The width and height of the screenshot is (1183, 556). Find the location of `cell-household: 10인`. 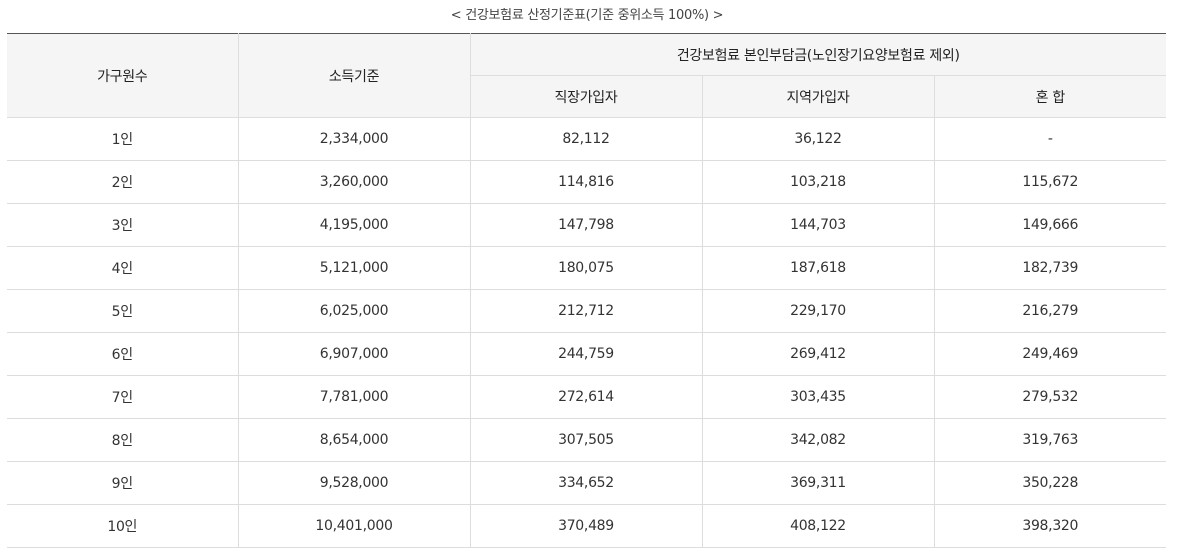

cell-household: 10인 is located at coordinates (123, 526).